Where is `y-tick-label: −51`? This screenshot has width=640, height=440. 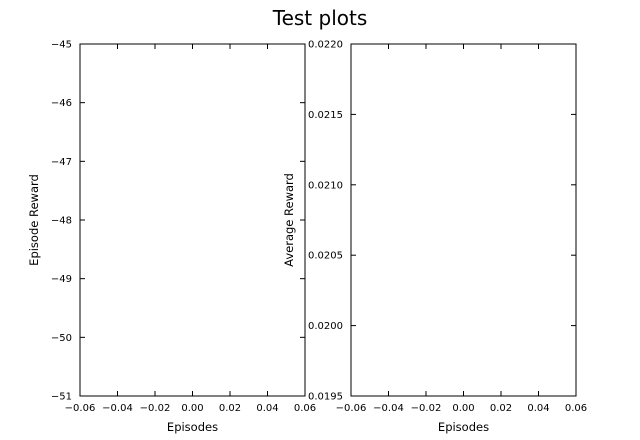 y-tick-label: −51 is located at coordinates (61, 397).